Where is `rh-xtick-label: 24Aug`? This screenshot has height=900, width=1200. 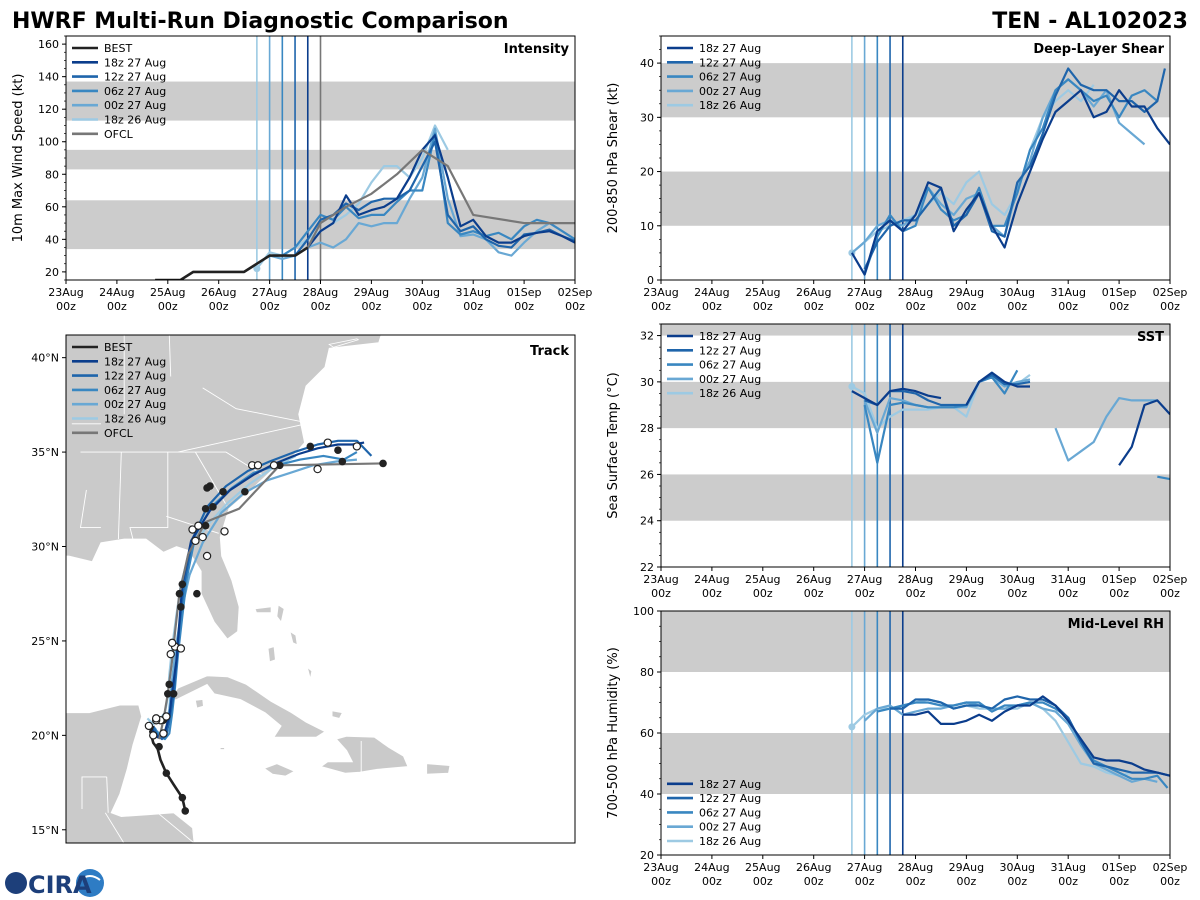
rh-xtick-label: 24Aug is located at coordinates (711, 867).